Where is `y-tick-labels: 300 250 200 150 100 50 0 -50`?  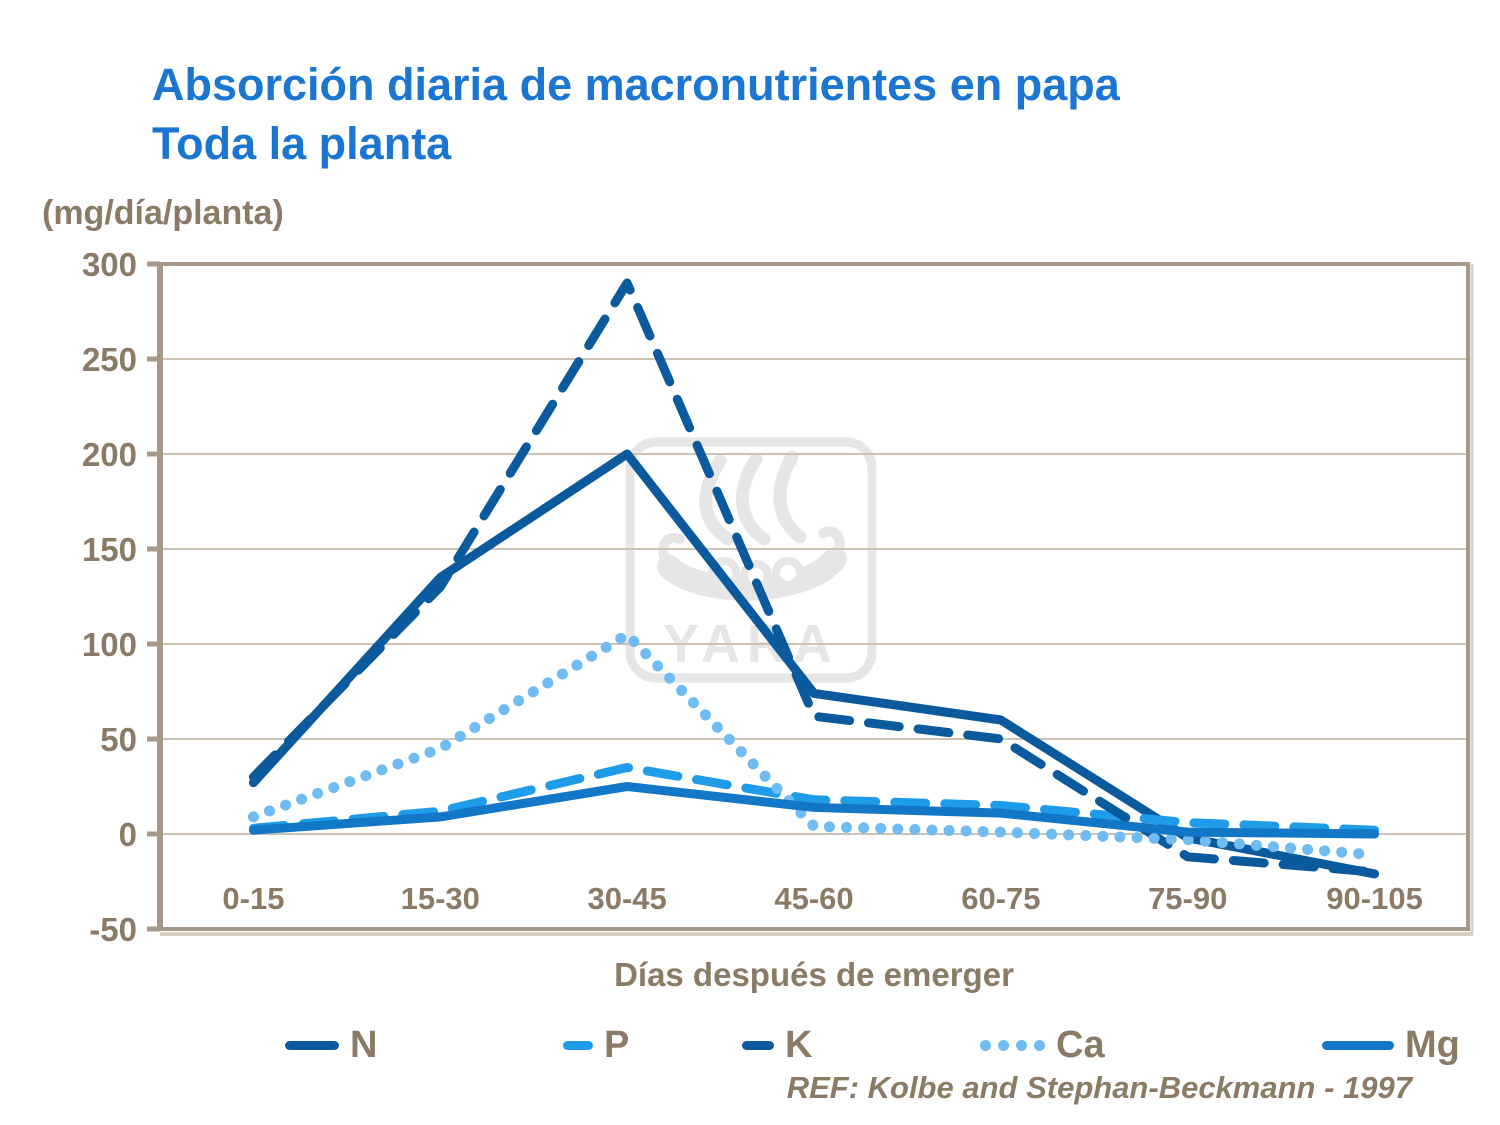
y-tick-labels: 300 250 200 150 100 50 0 -50 is located at coordinates (109, 597).